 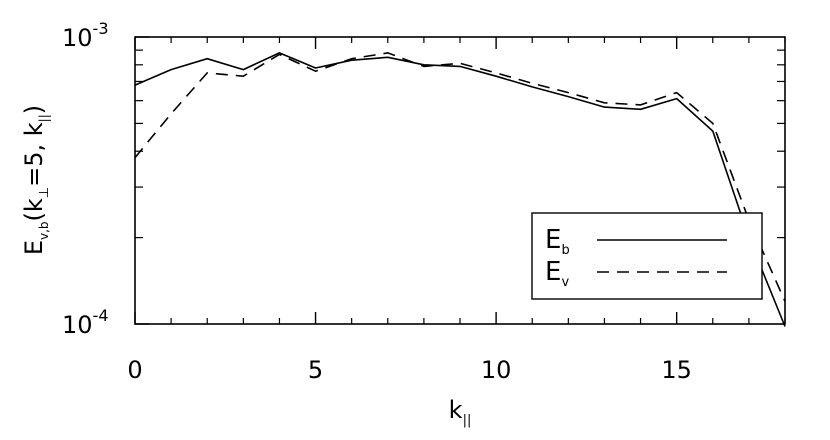 What do you see at coordinates (315, 370) in the screenshot?
I see `x-tick-label: 5` at bounding box center [315, 370].